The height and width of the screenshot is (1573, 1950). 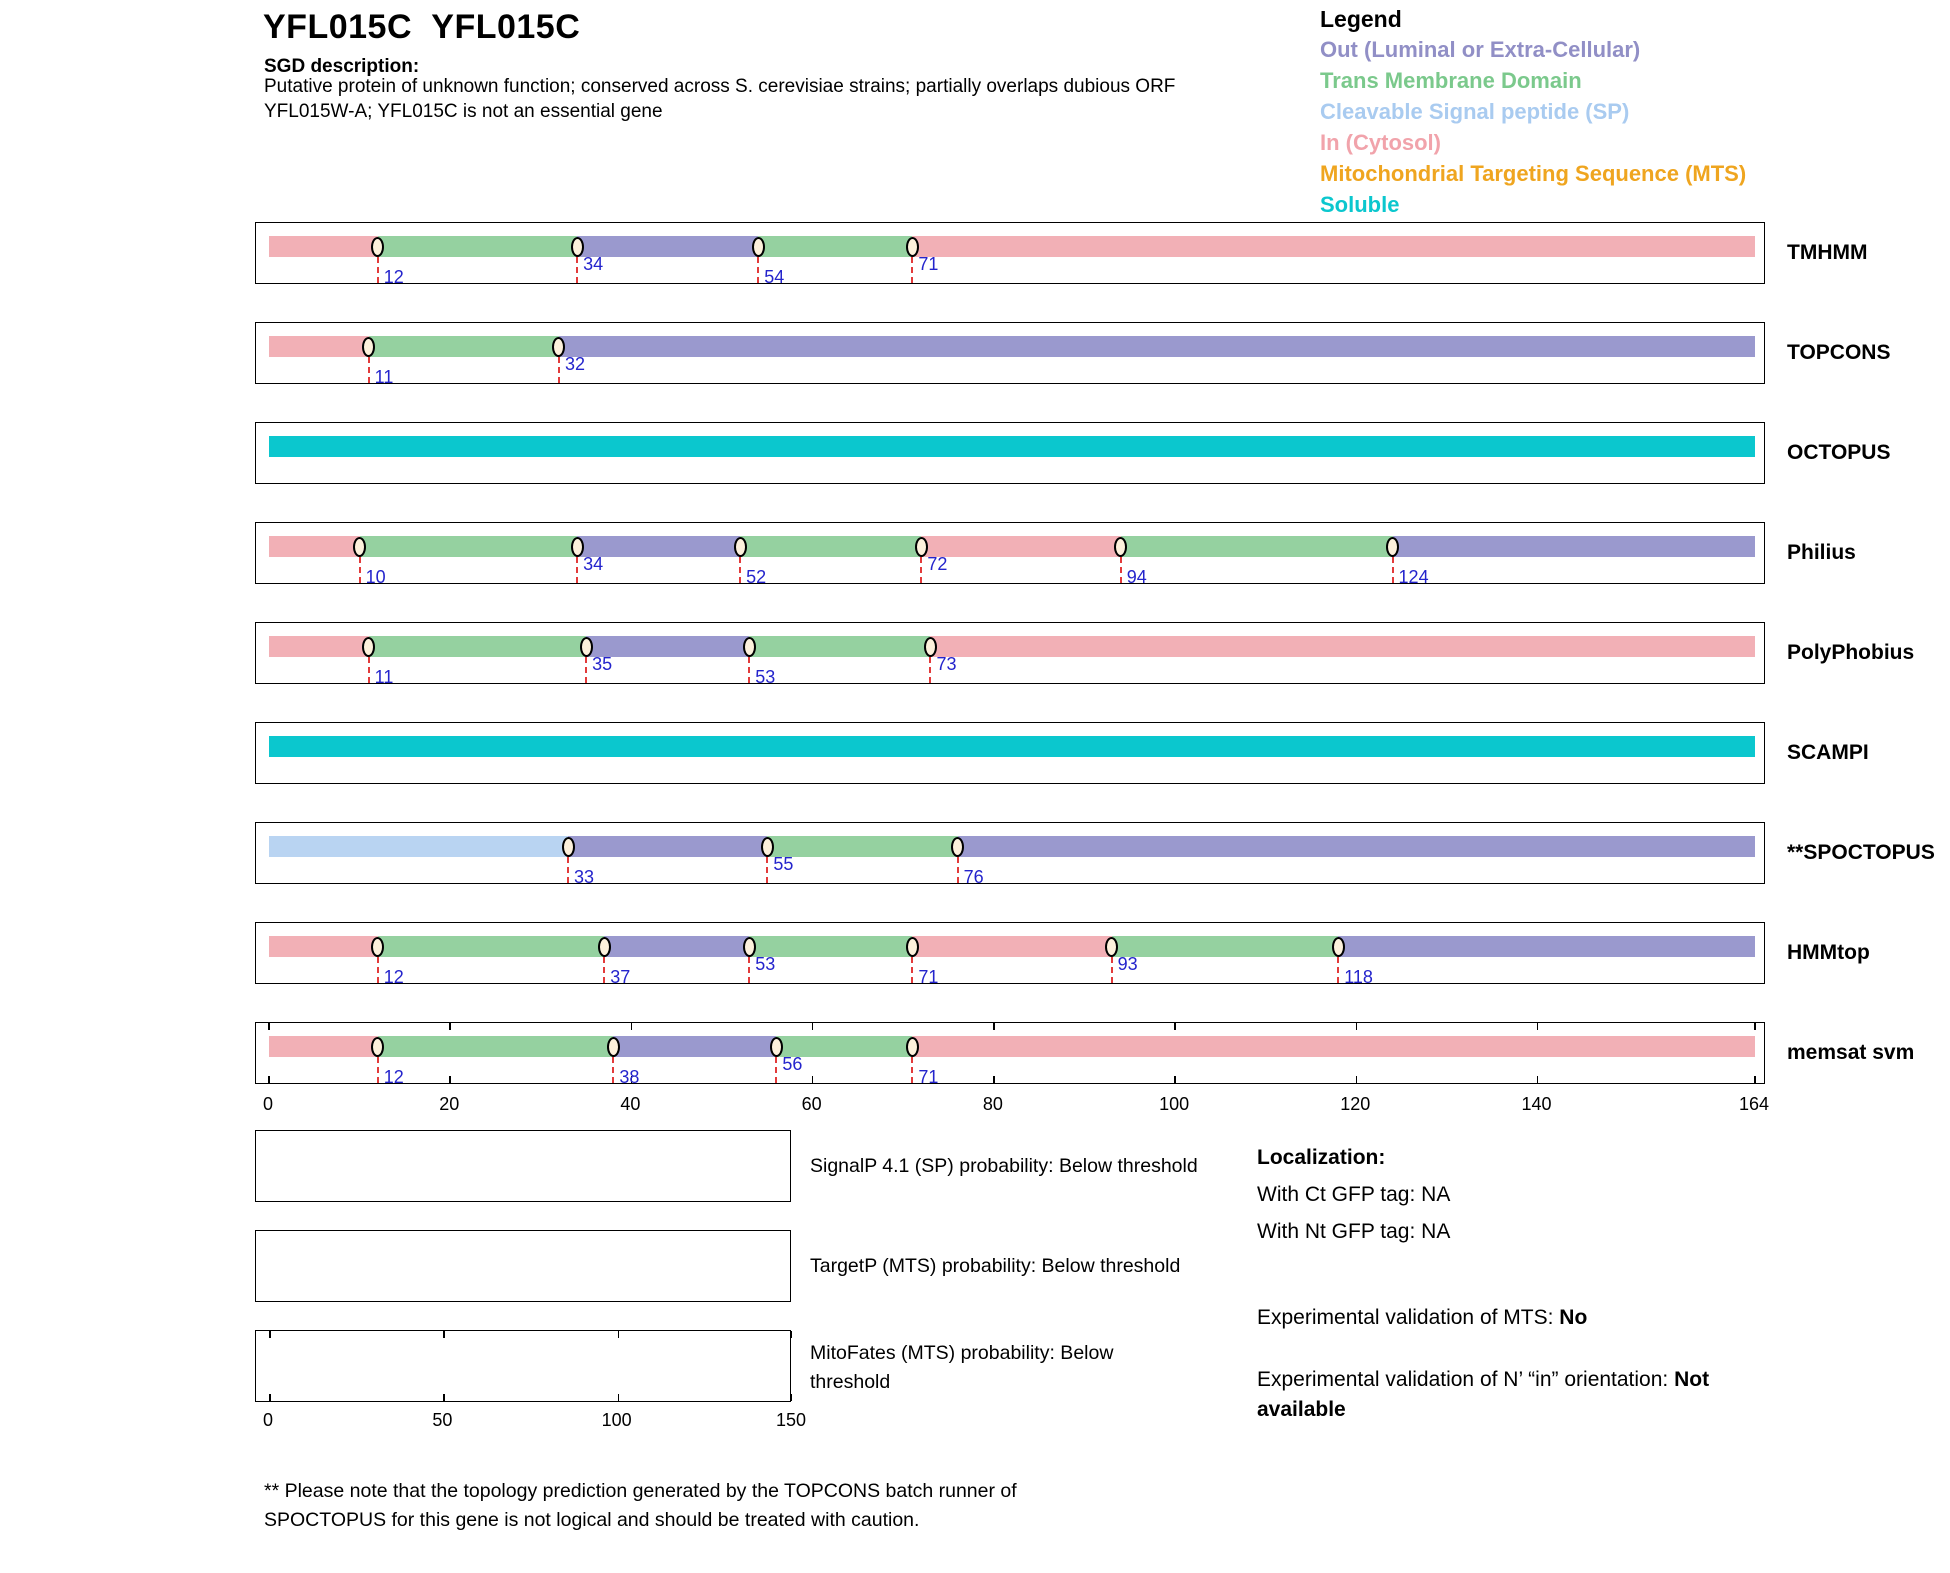 What do you see at coordinates (1413, 577) in the screenshot?
I see `boundary-number: 124` at bounding box center [1413, 577].